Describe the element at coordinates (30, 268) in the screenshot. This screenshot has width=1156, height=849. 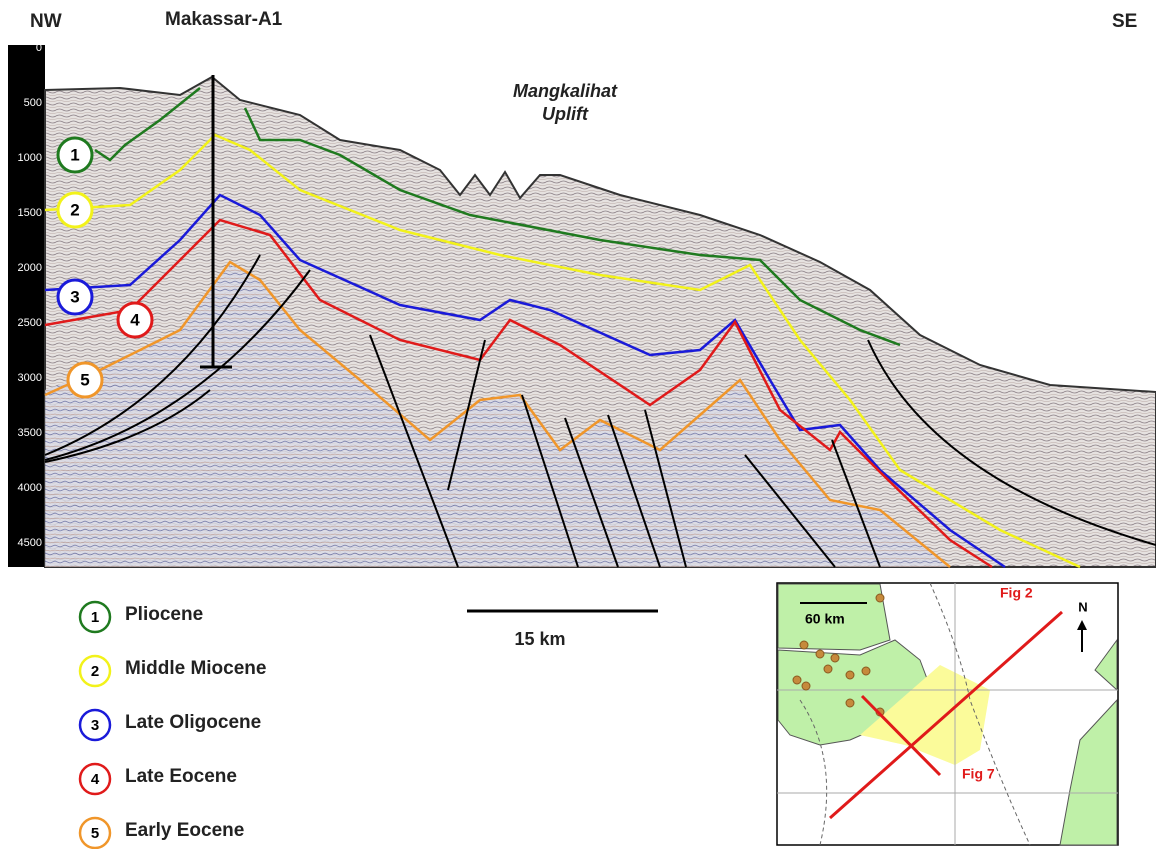
I see `depth-tick-label: 2000` at that location.